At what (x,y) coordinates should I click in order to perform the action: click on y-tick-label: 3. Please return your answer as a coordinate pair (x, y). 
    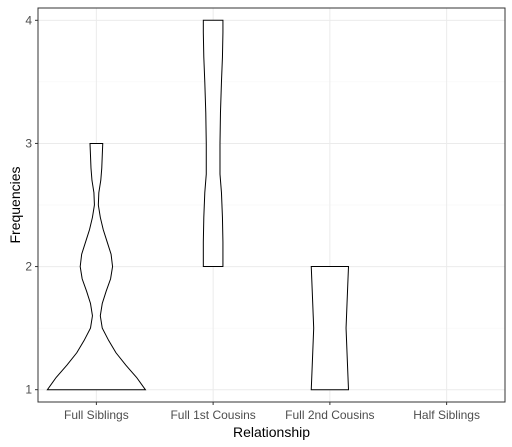
    Looking at the image, I should click on (28, 143).